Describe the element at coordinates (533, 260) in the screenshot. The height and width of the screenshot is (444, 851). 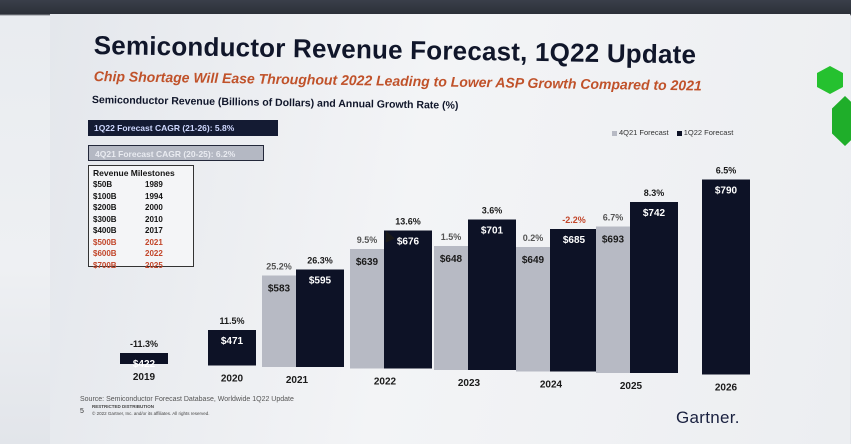
I see `bar-value-label-4q21: $649` at that location.